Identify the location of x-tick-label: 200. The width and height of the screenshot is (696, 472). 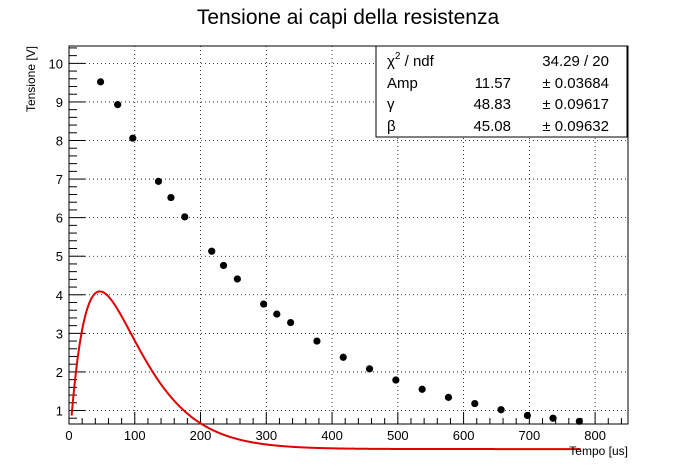
(201, 435).